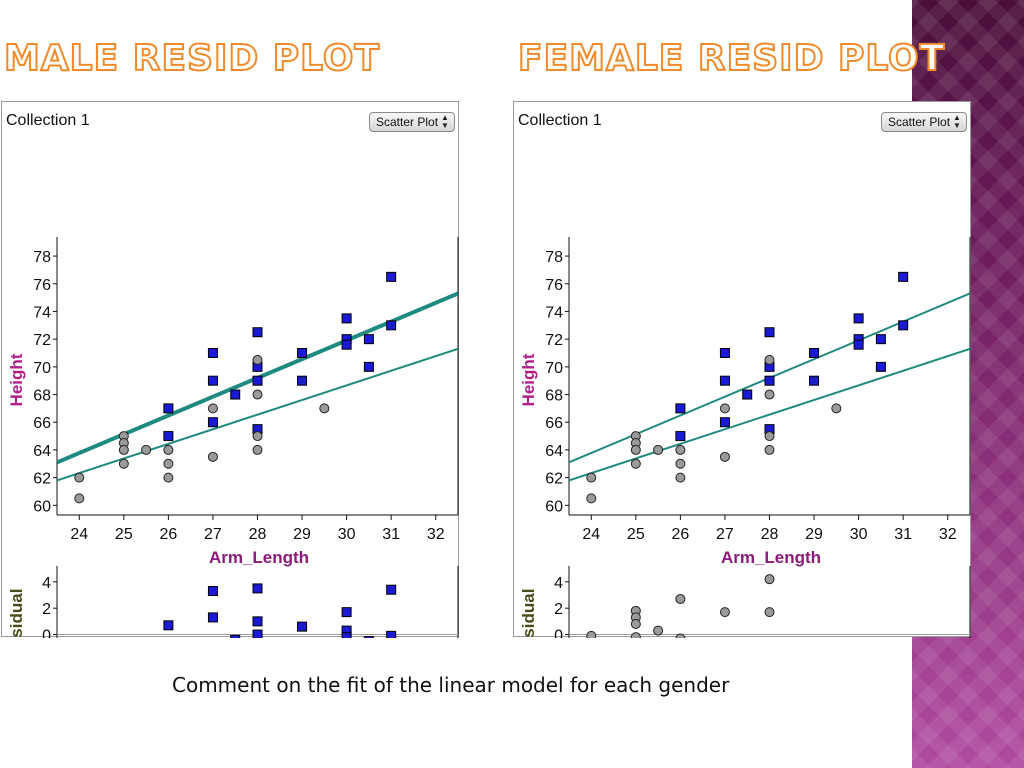 The image size is (1024, 768). I want to click on residual-y-tick-label: 0, so click(558, 633).